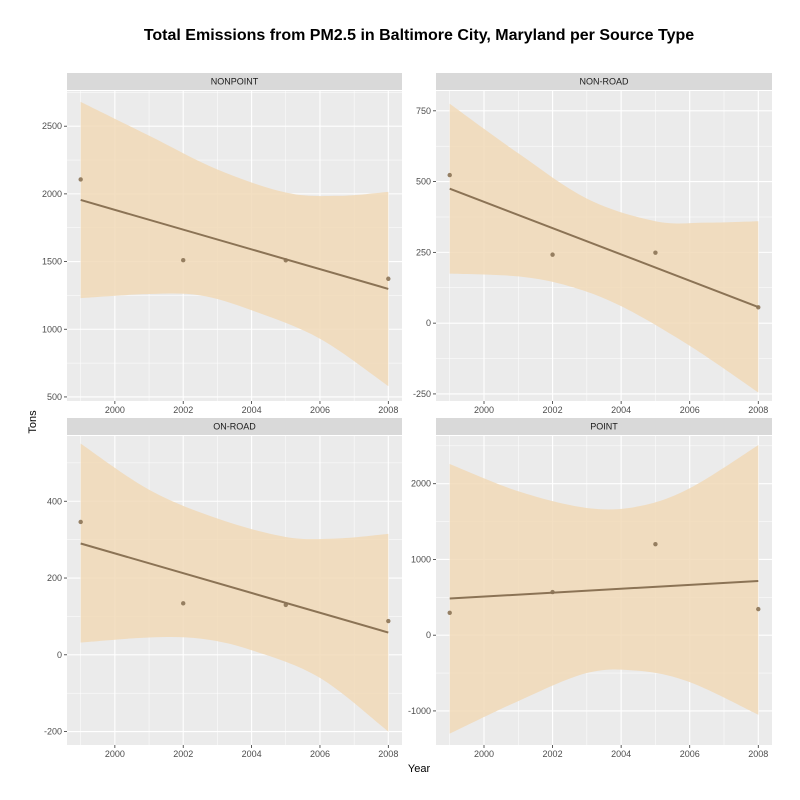  I want to click on y-tick-label: 1500, so click(52, 262).